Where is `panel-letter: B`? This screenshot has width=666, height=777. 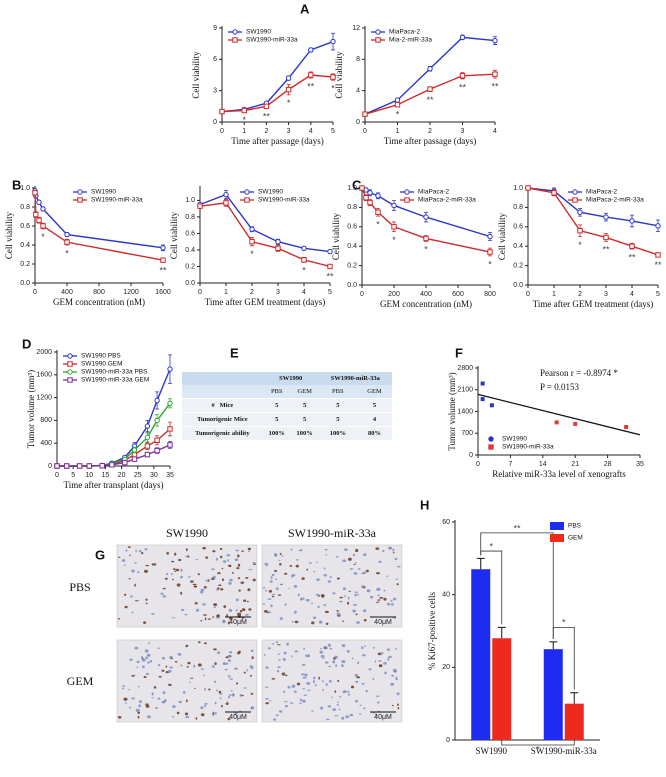 panel-letter: B is located at coordinates (16, 184).